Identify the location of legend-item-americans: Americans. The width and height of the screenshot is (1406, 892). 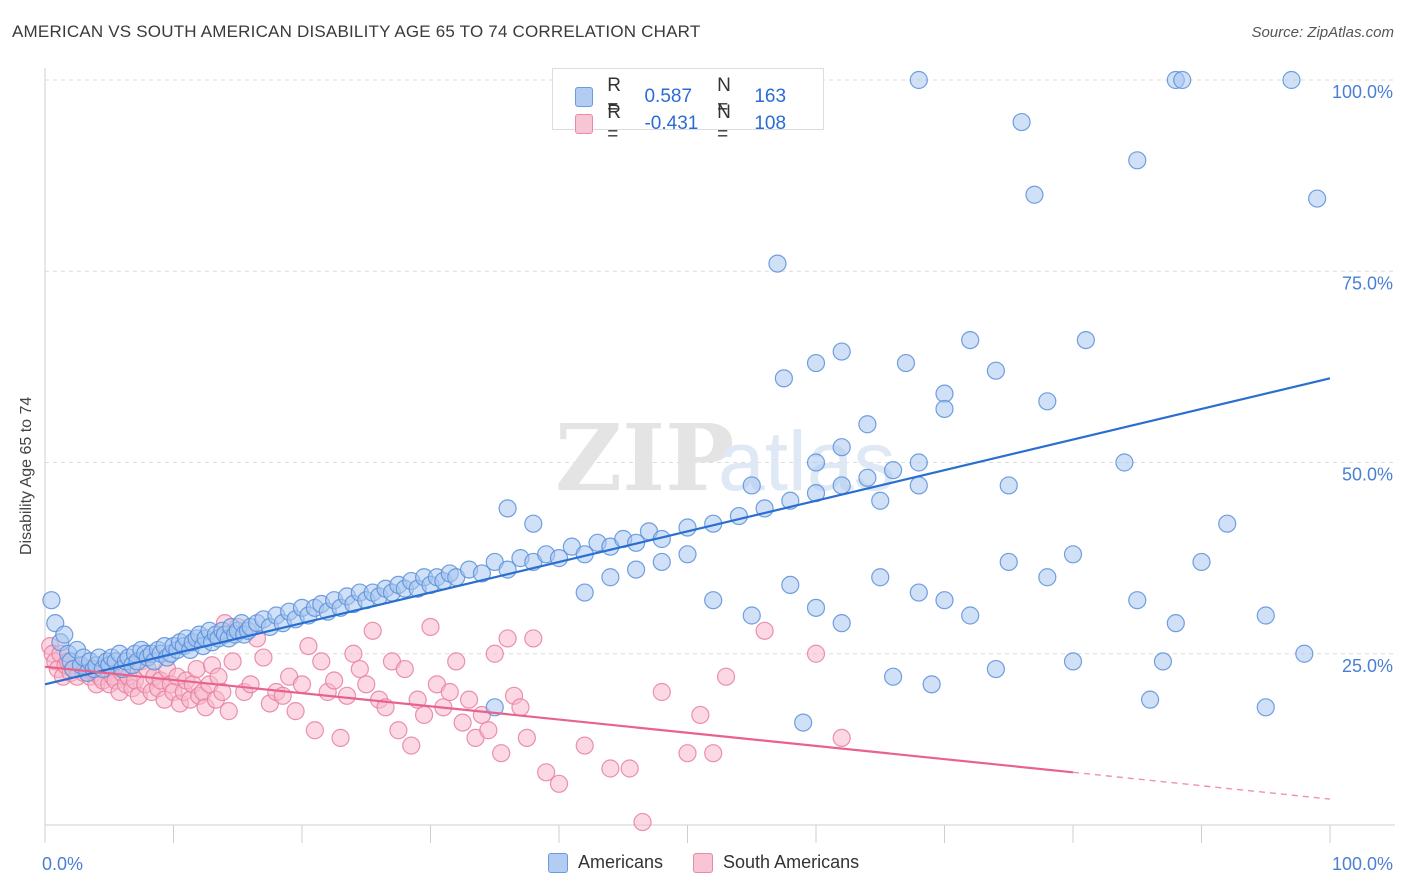
(605, 862).